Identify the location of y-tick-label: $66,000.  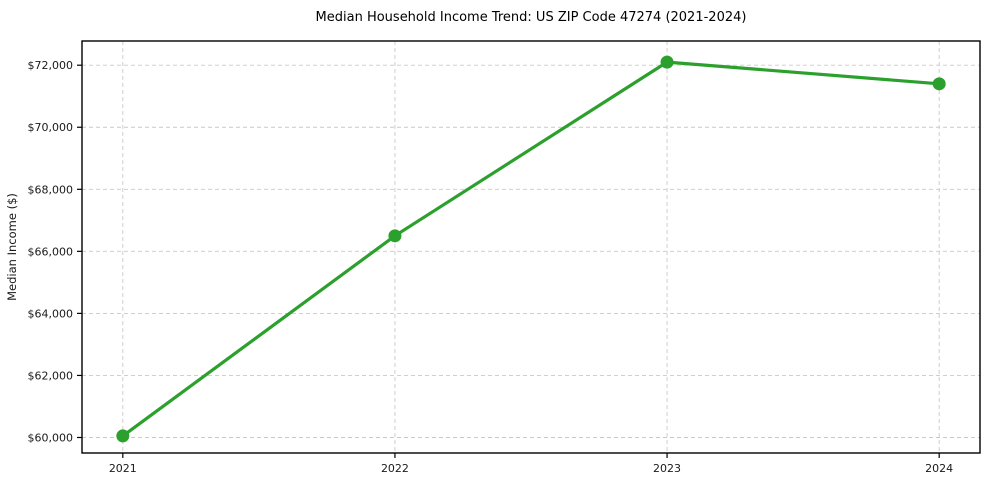
(51, 251).